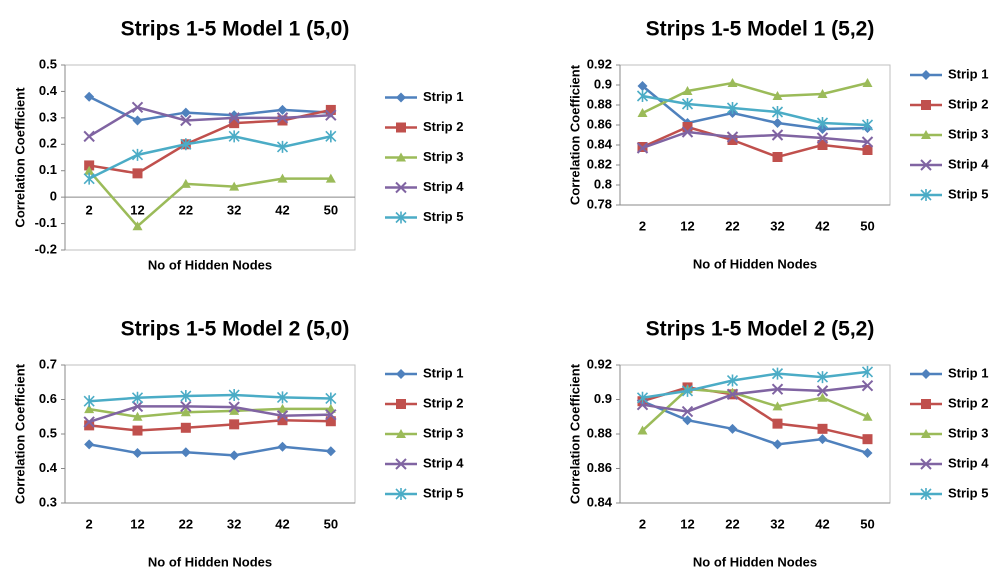 The width and height of the screenshot is (1000, 582). I want to click on chart-title: Strips 1-5 Model 1 (5,0), so click(235, 29).